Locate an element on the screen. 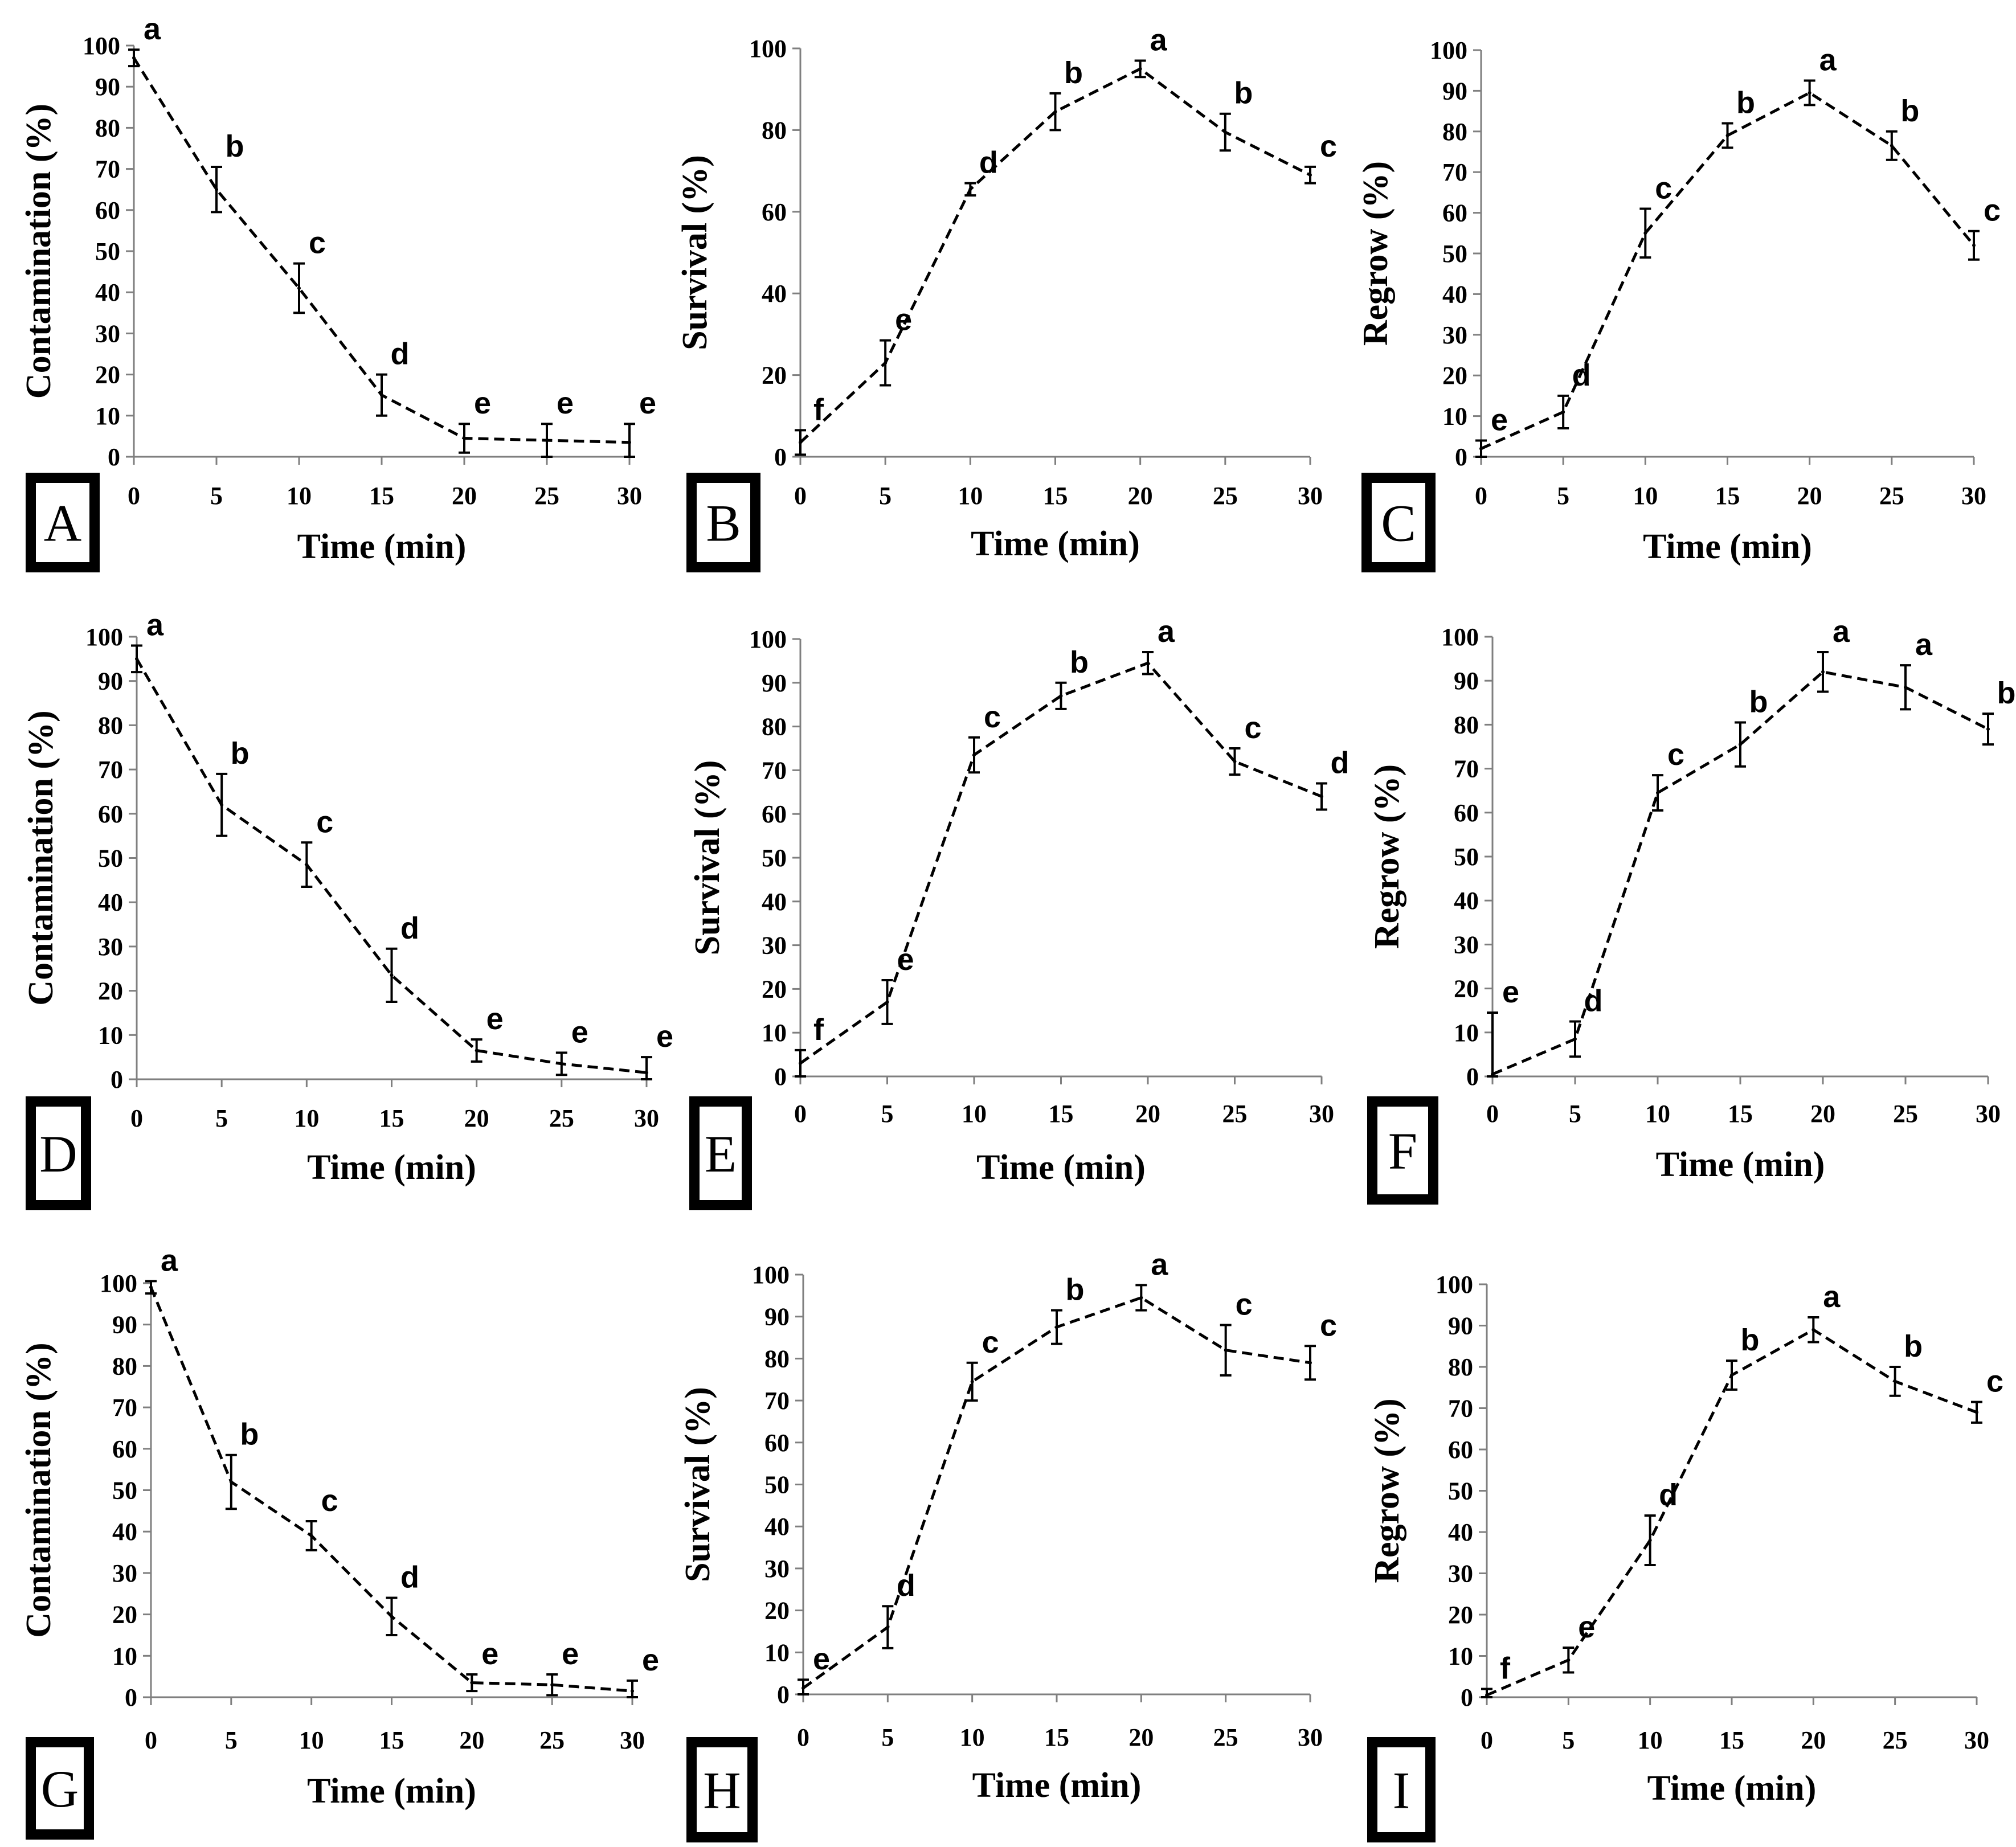 This screenshot has width=2016, height=1847. y-tick-label: 50 is located at coordinates (775, 858).